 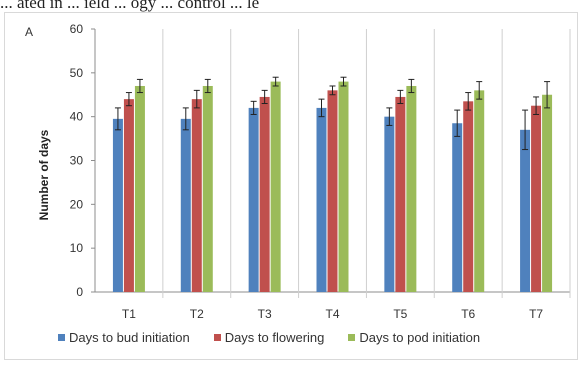 What do you see at coordinates (29, 32) in the screenshot?
I see `panel-label: A` at bounding box center [29, 32].